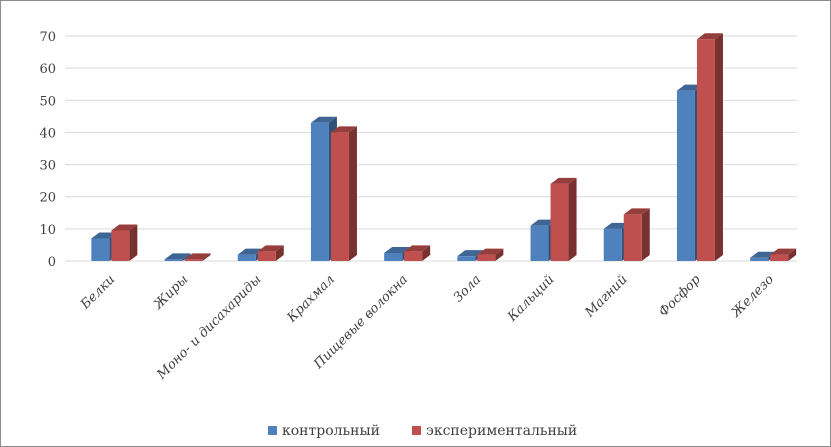  I want to click on x-category-label-cat-1: Жиры, so click(170, 292).